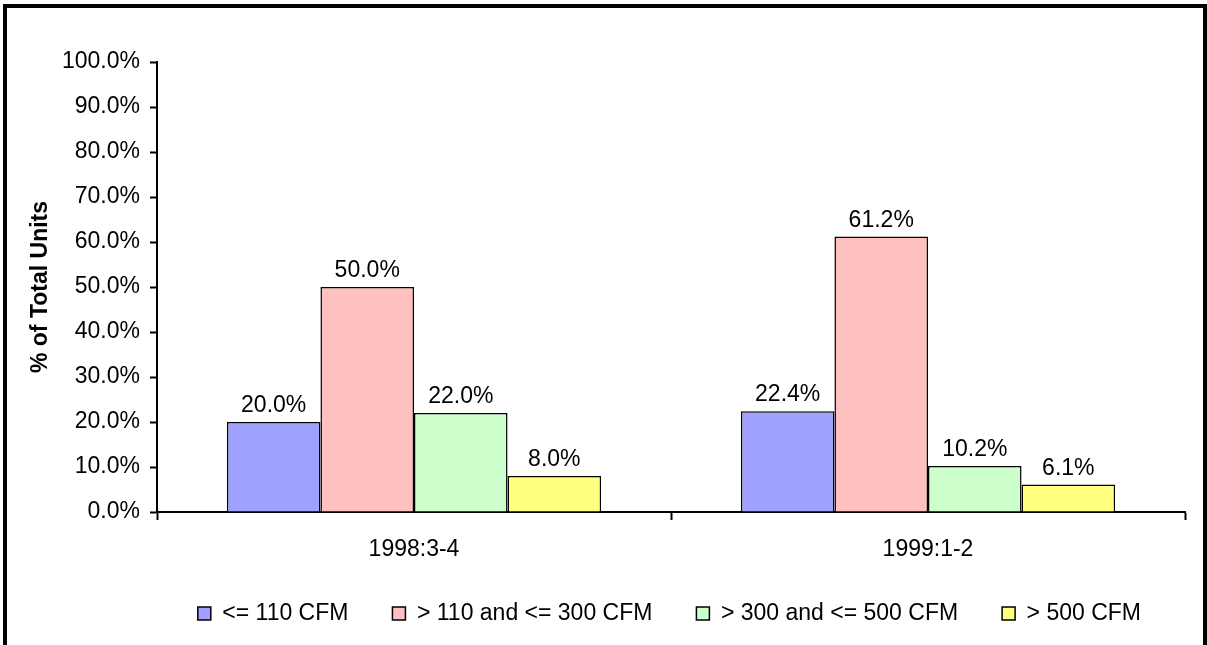 This screenshot has height=645, width=1207. I want to click on data-label: 10.2%, so click(975, 448).